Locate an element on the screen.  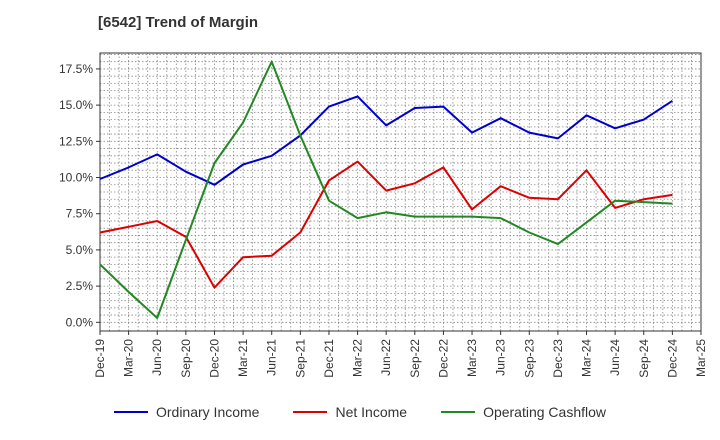
legend-label-operating-cashflow: Operating Cashflow is located at coordinates (545, 412).